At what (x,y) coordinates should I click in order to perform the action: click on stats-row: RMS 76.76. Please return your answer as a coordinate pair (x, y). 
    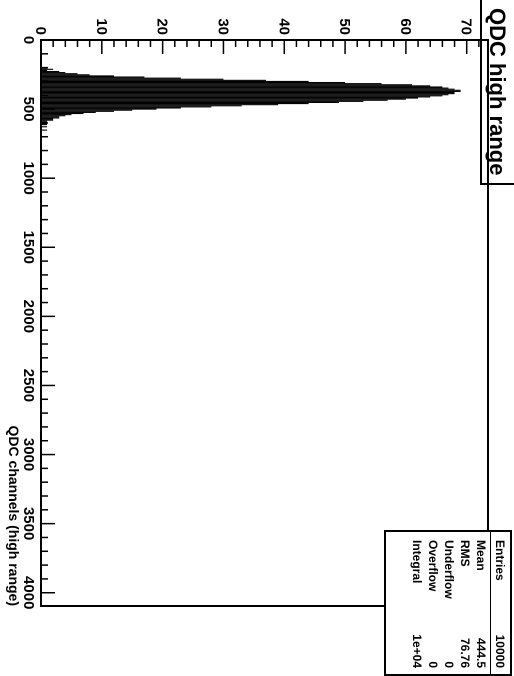
    Looking at the image, I should click on (465, 604).